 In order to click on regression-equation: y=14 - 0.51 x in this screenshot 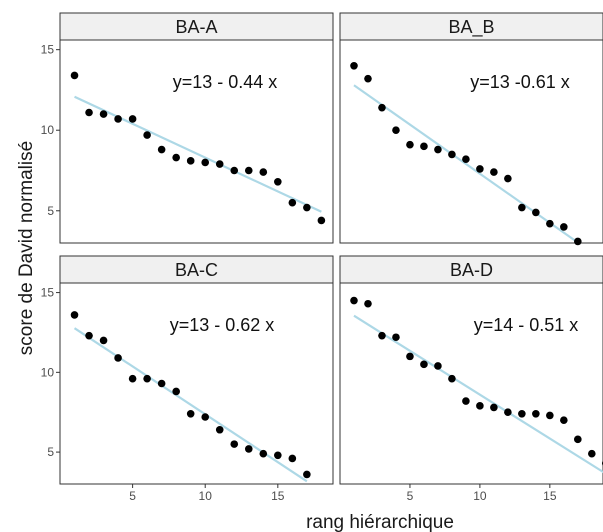, I will do `click(526, 325)`.